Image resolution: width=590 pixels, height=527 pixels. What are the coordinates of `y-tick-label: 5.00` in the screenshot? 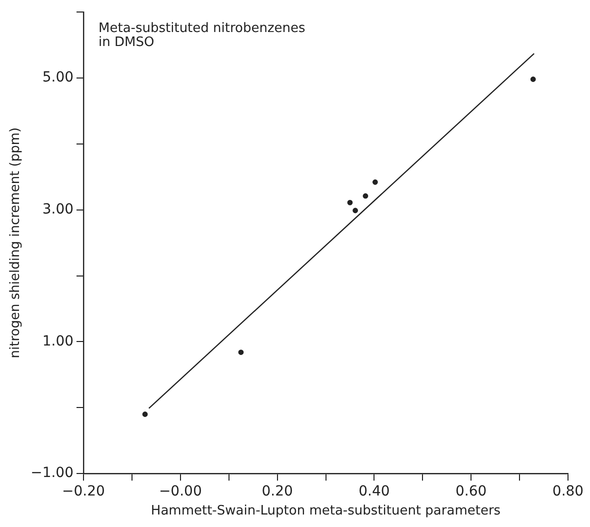 It's located at (58, 78).